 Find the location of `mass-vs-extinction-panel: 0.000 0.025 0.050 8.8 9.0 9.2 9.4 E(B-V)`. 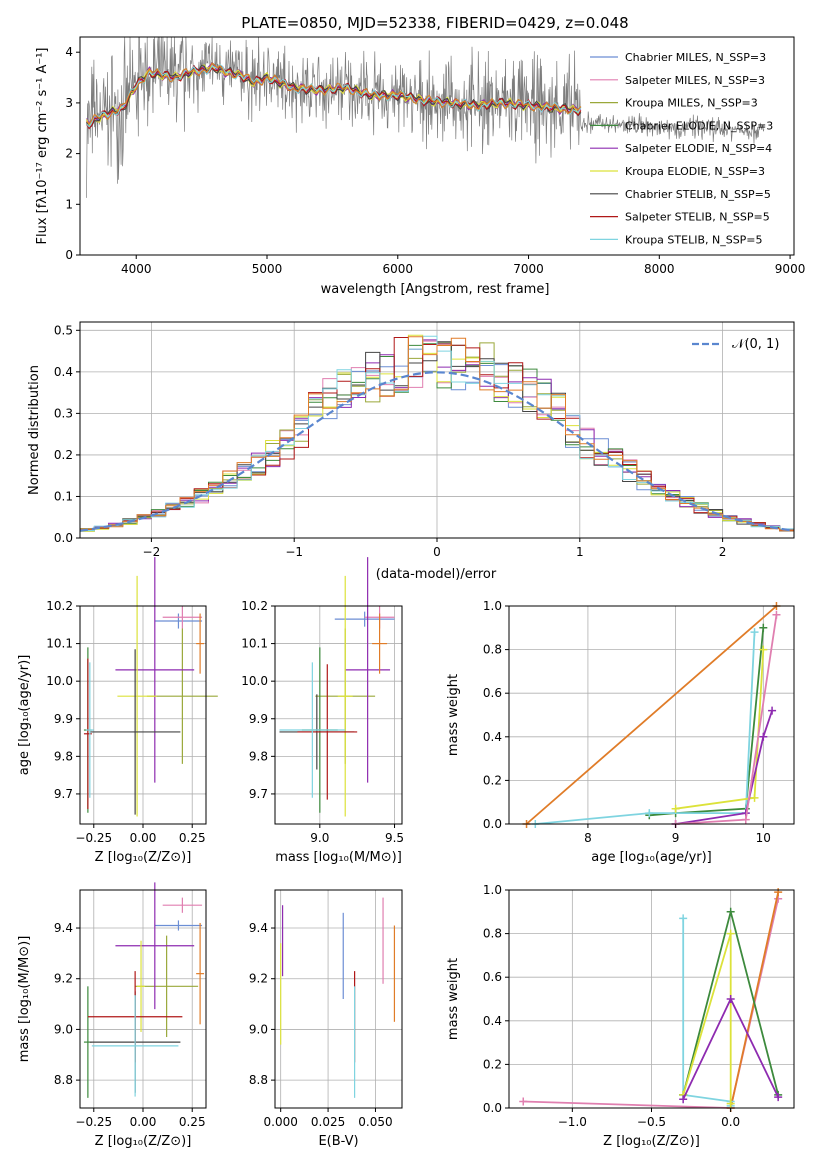

mass-vs-extinction-panel: 0.000 0.025 0.050 8.8 9.0 9.2 9.4 E(B-V) is located at coordinates (326, 1019).